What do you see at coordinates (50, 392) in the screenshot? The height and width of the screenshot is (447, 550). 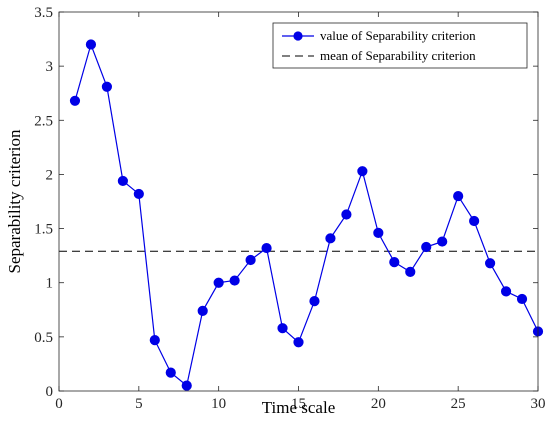 I see `y-tick-label: 0` at bounding box center [50, 392].